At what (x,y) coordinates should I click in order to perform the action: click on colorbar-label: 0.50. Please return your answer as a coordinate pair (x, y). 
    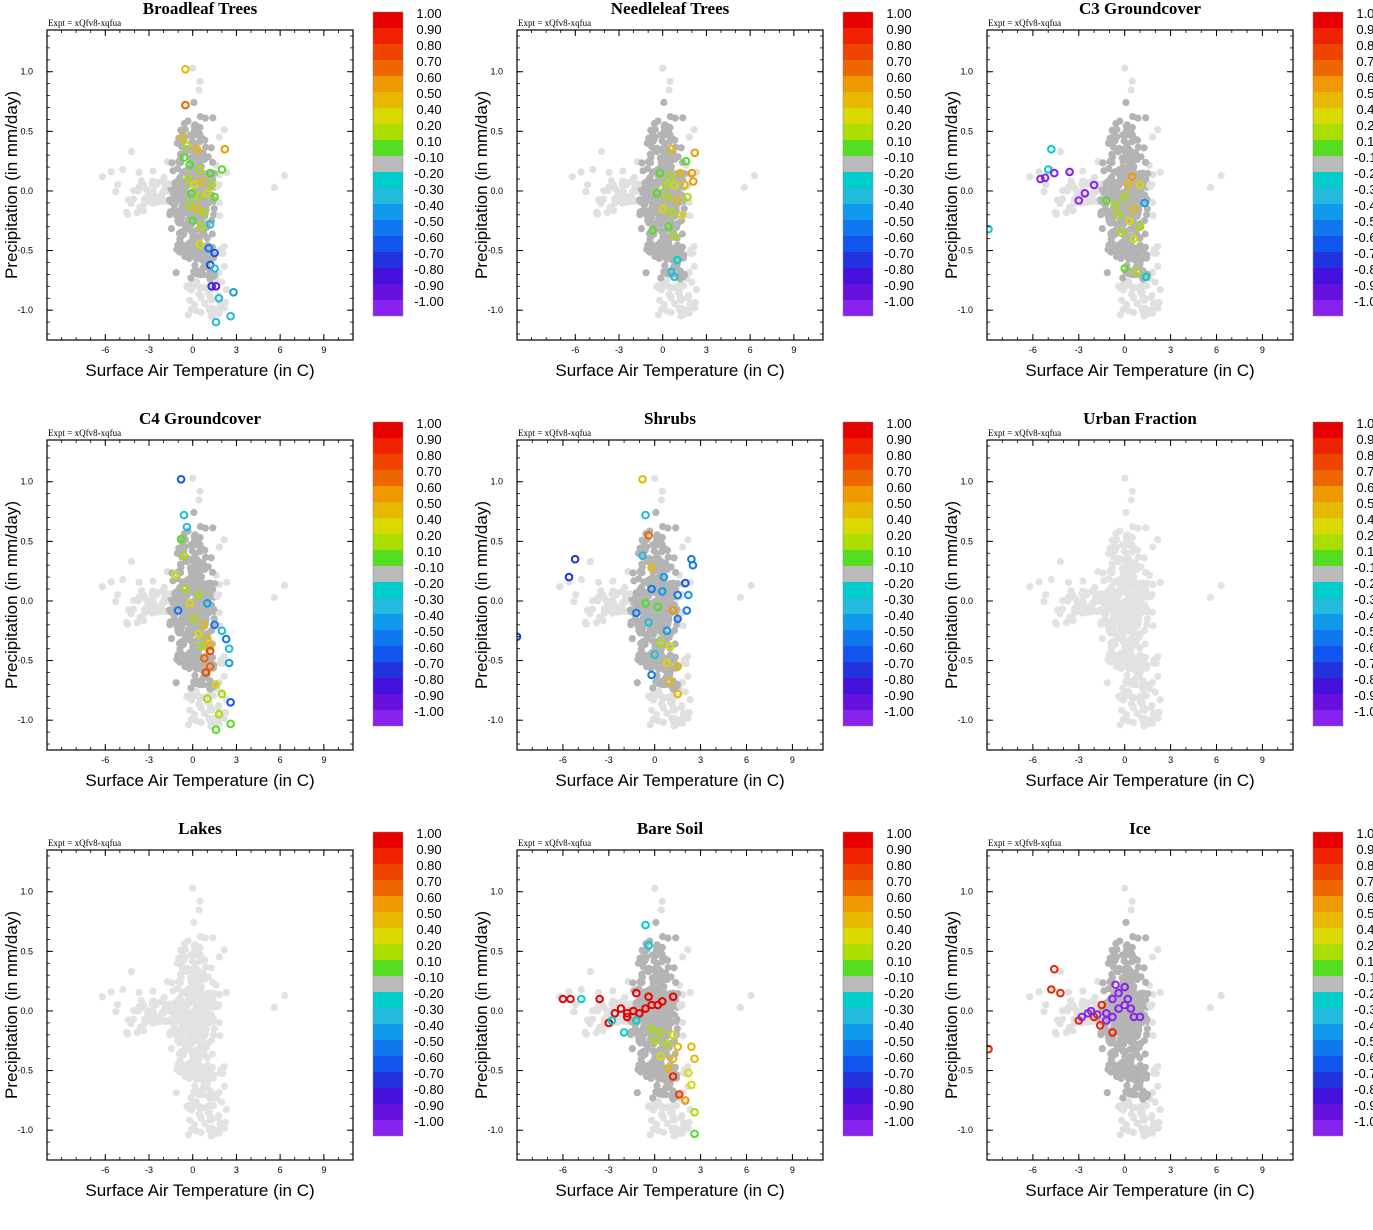
    Looking at the image, I should click on (898, 913).